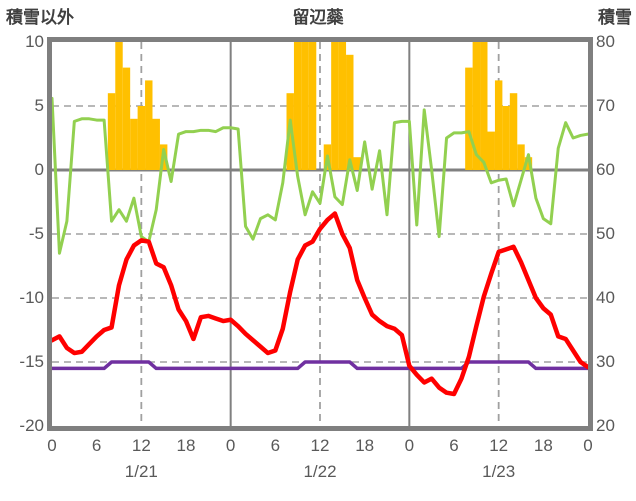  What do you see at coordinates (605, 169) in the screenshot?
I see `right-tick-60: 60` at bounding box center [605, 169].